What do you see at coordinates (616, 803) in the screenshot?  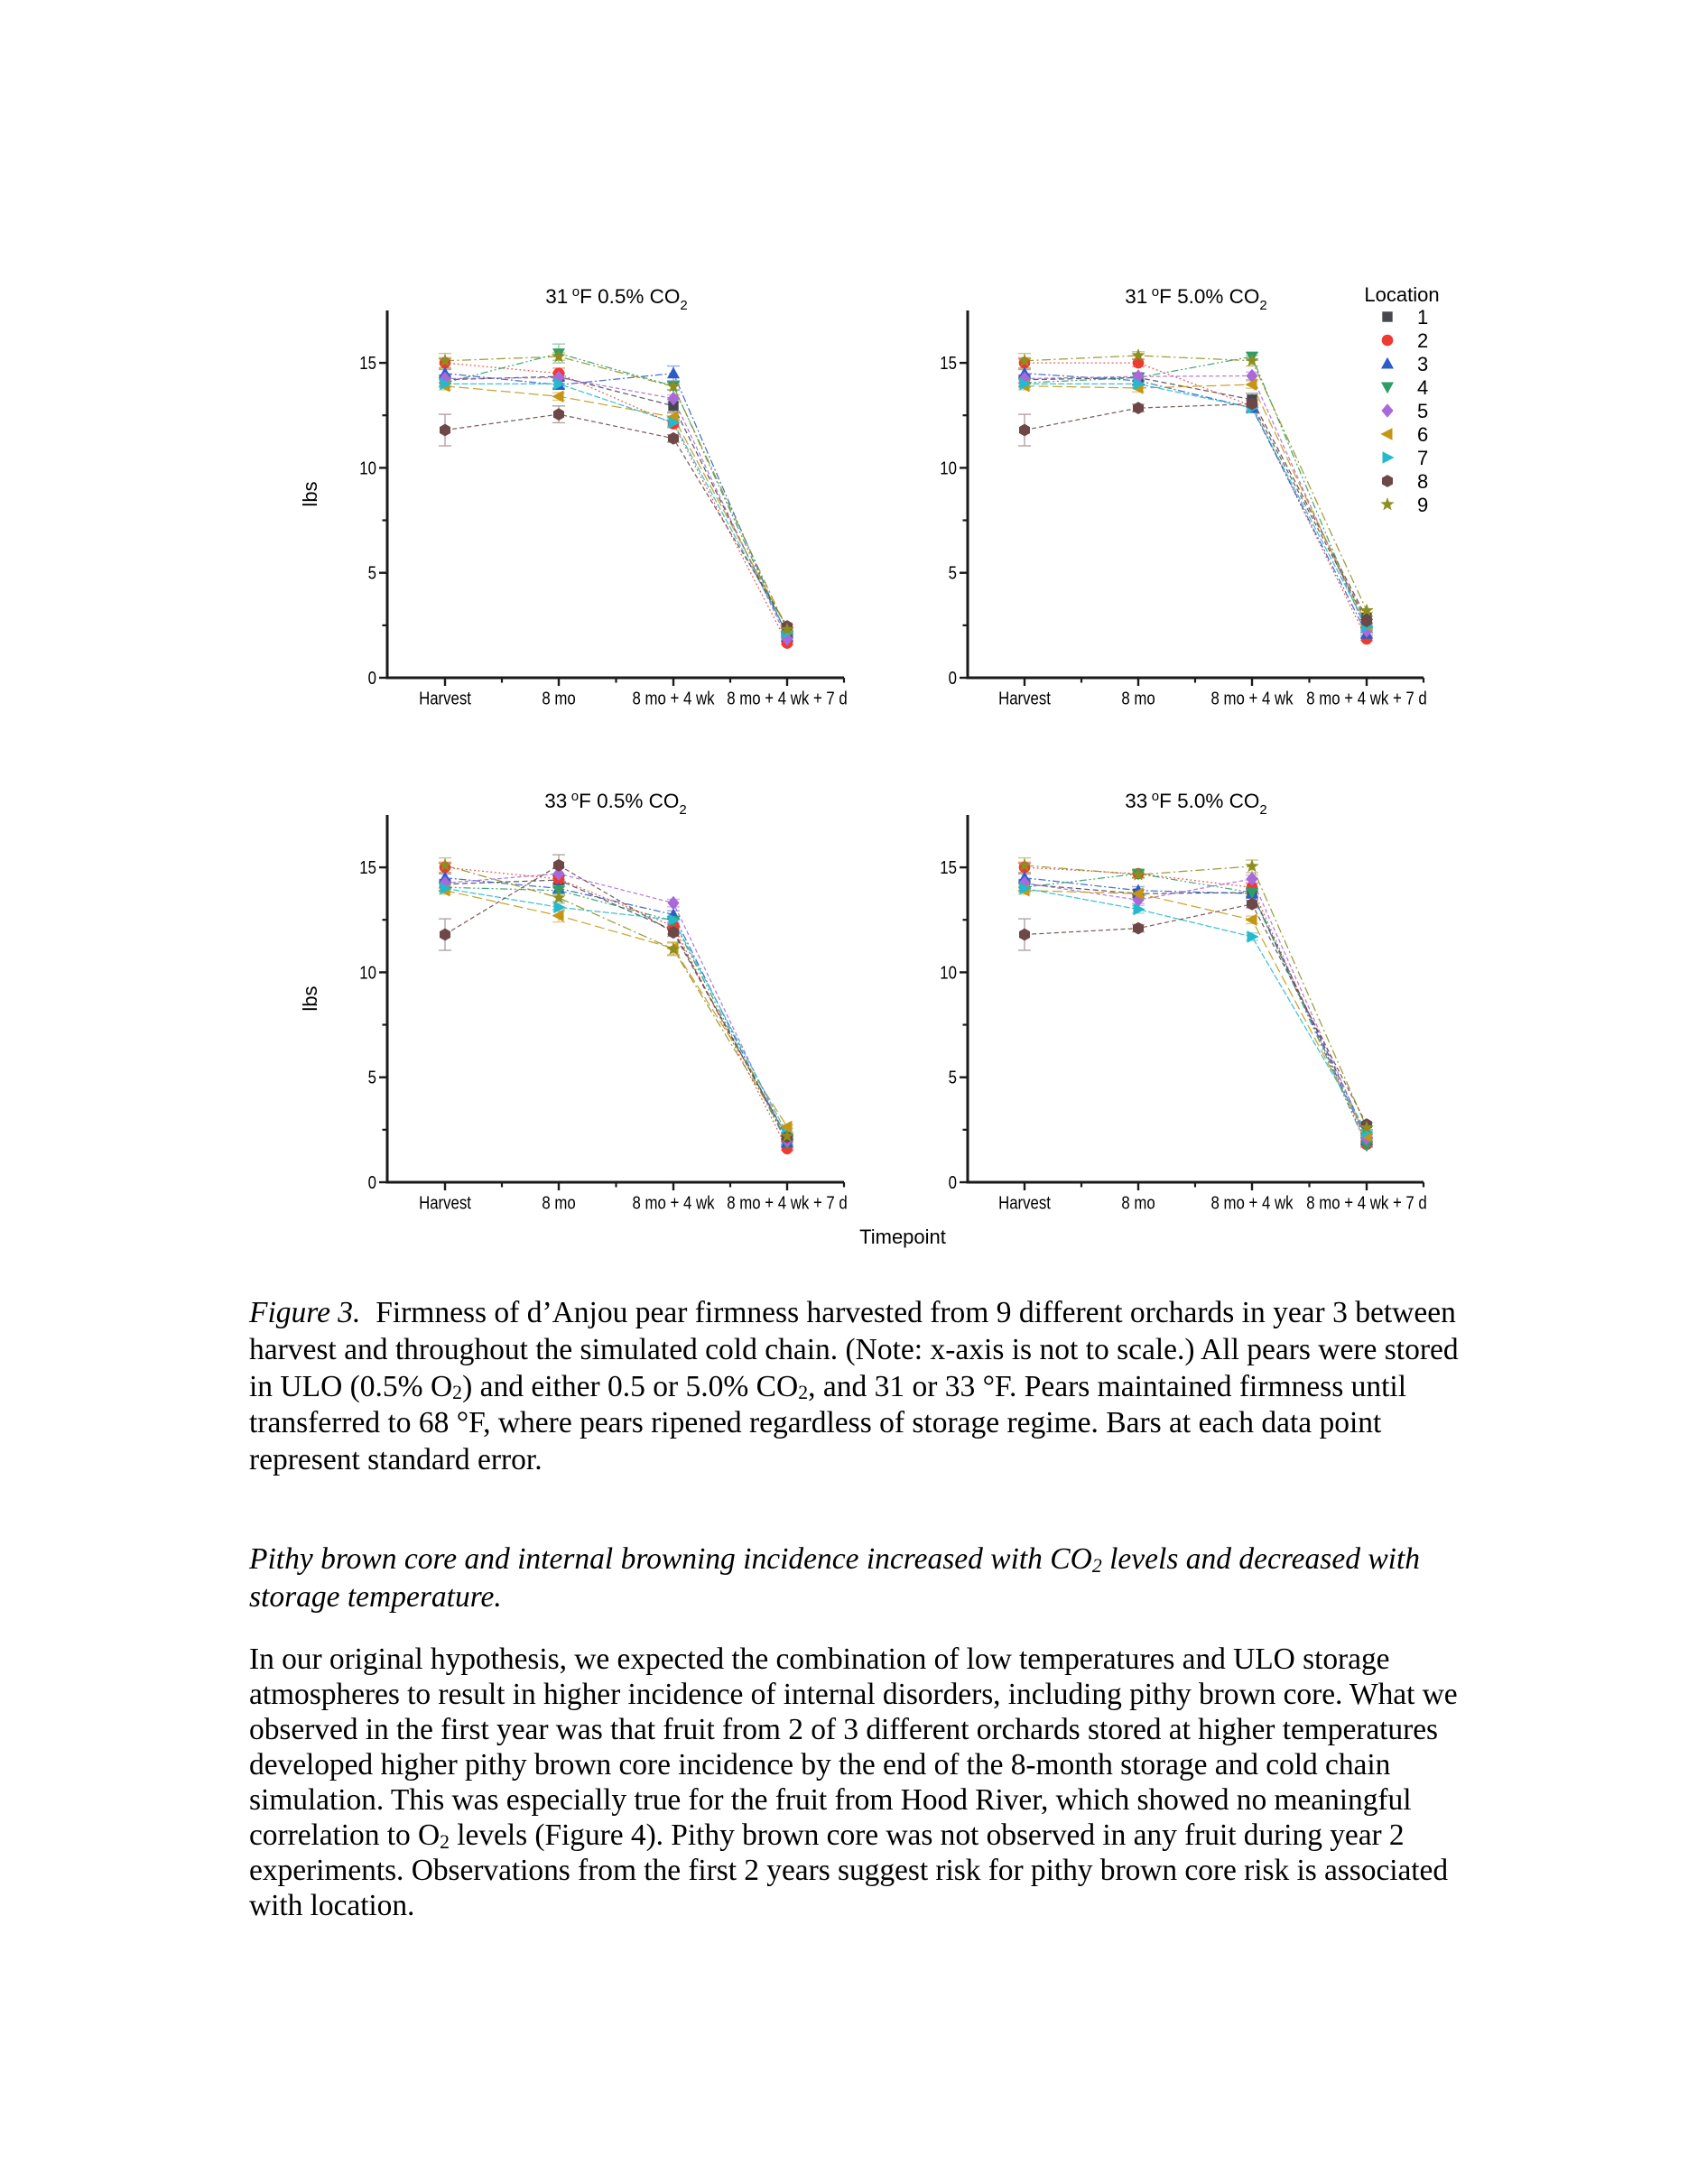 I see `svg-text: 33 oF 0.5% CO2` at bounding box center [616, 803].